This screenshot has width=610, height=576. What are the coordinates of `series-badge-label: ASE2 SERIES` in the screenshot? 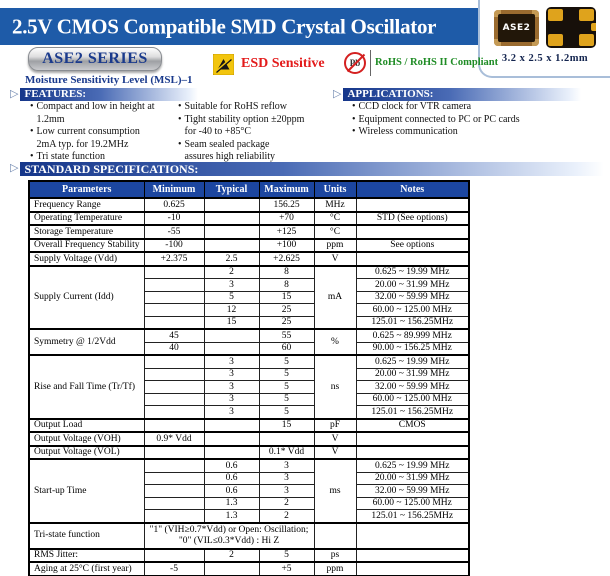 It's located at (95, 58).